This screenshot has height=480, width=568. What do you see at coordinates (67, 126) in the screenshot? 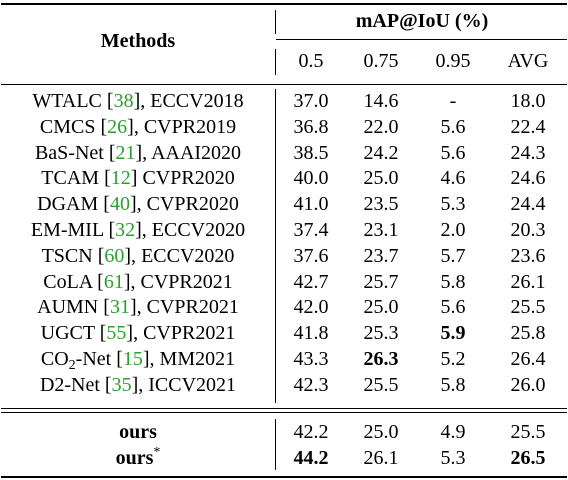
I see `method-name: CMCS` at bounding box center [67, 126].